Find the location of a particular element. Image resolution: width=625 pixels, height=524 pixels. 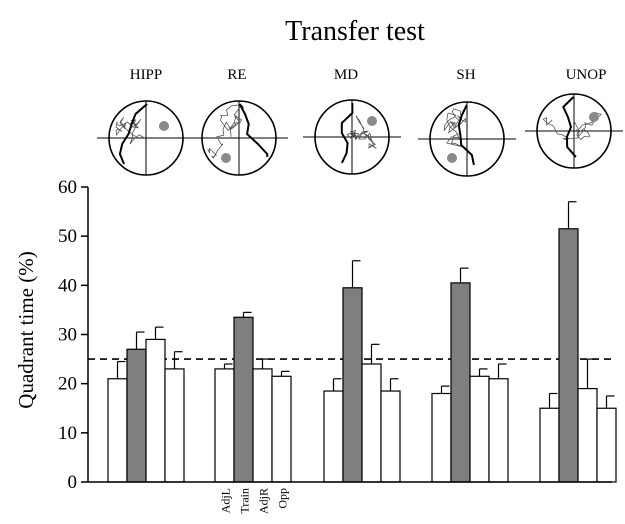

bar-hipp-train is located at coordinates (136, 415).